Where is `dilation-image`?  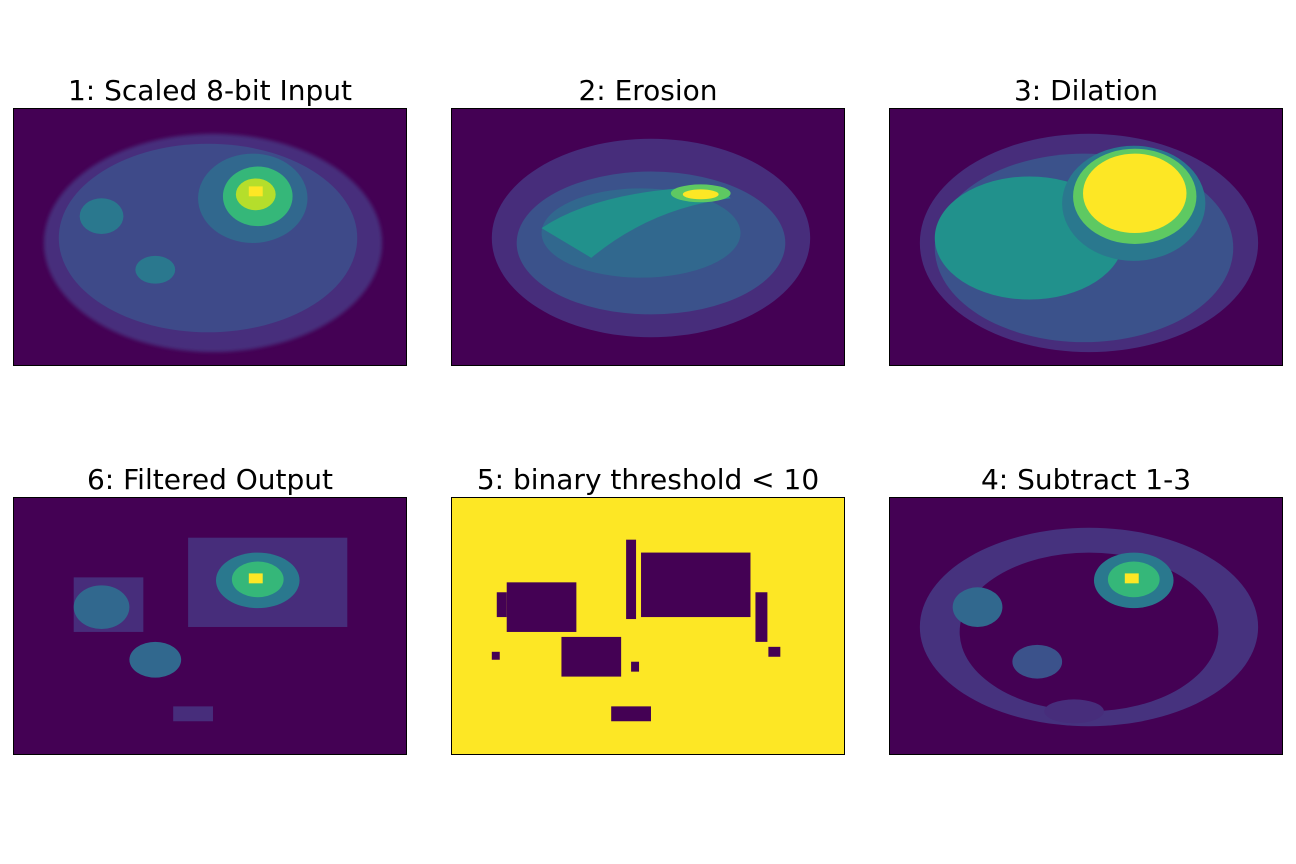
dilation-image is located at coordinates (1086, 237).